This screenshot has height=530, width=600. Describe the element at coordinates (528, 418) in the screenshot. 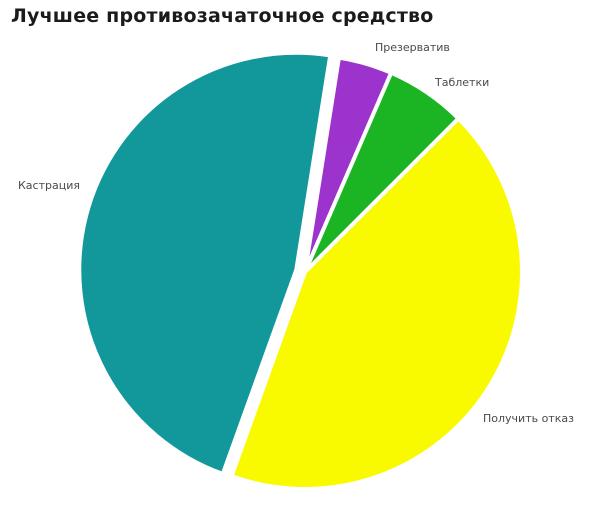

I see `slice-label-poluchit-otkaz: Получить отказ` at that location.